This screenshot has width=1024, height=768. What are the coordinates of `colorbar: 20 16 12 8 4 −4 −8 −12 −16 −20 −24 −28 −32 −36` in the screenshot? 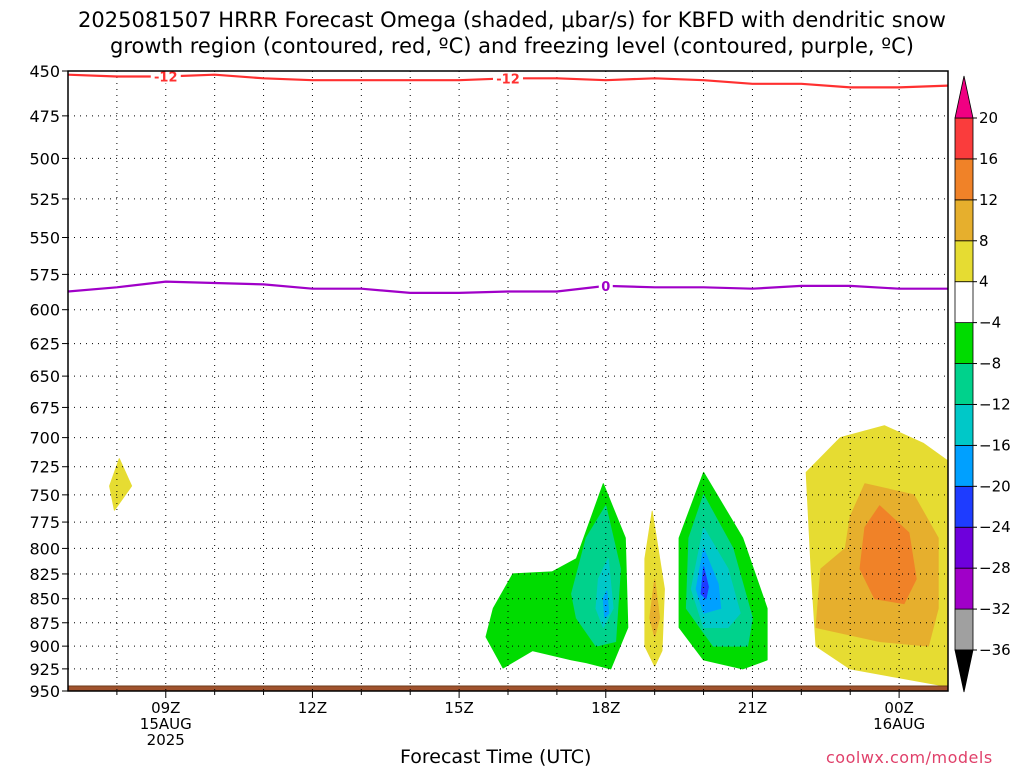 It's located at (982, 384).